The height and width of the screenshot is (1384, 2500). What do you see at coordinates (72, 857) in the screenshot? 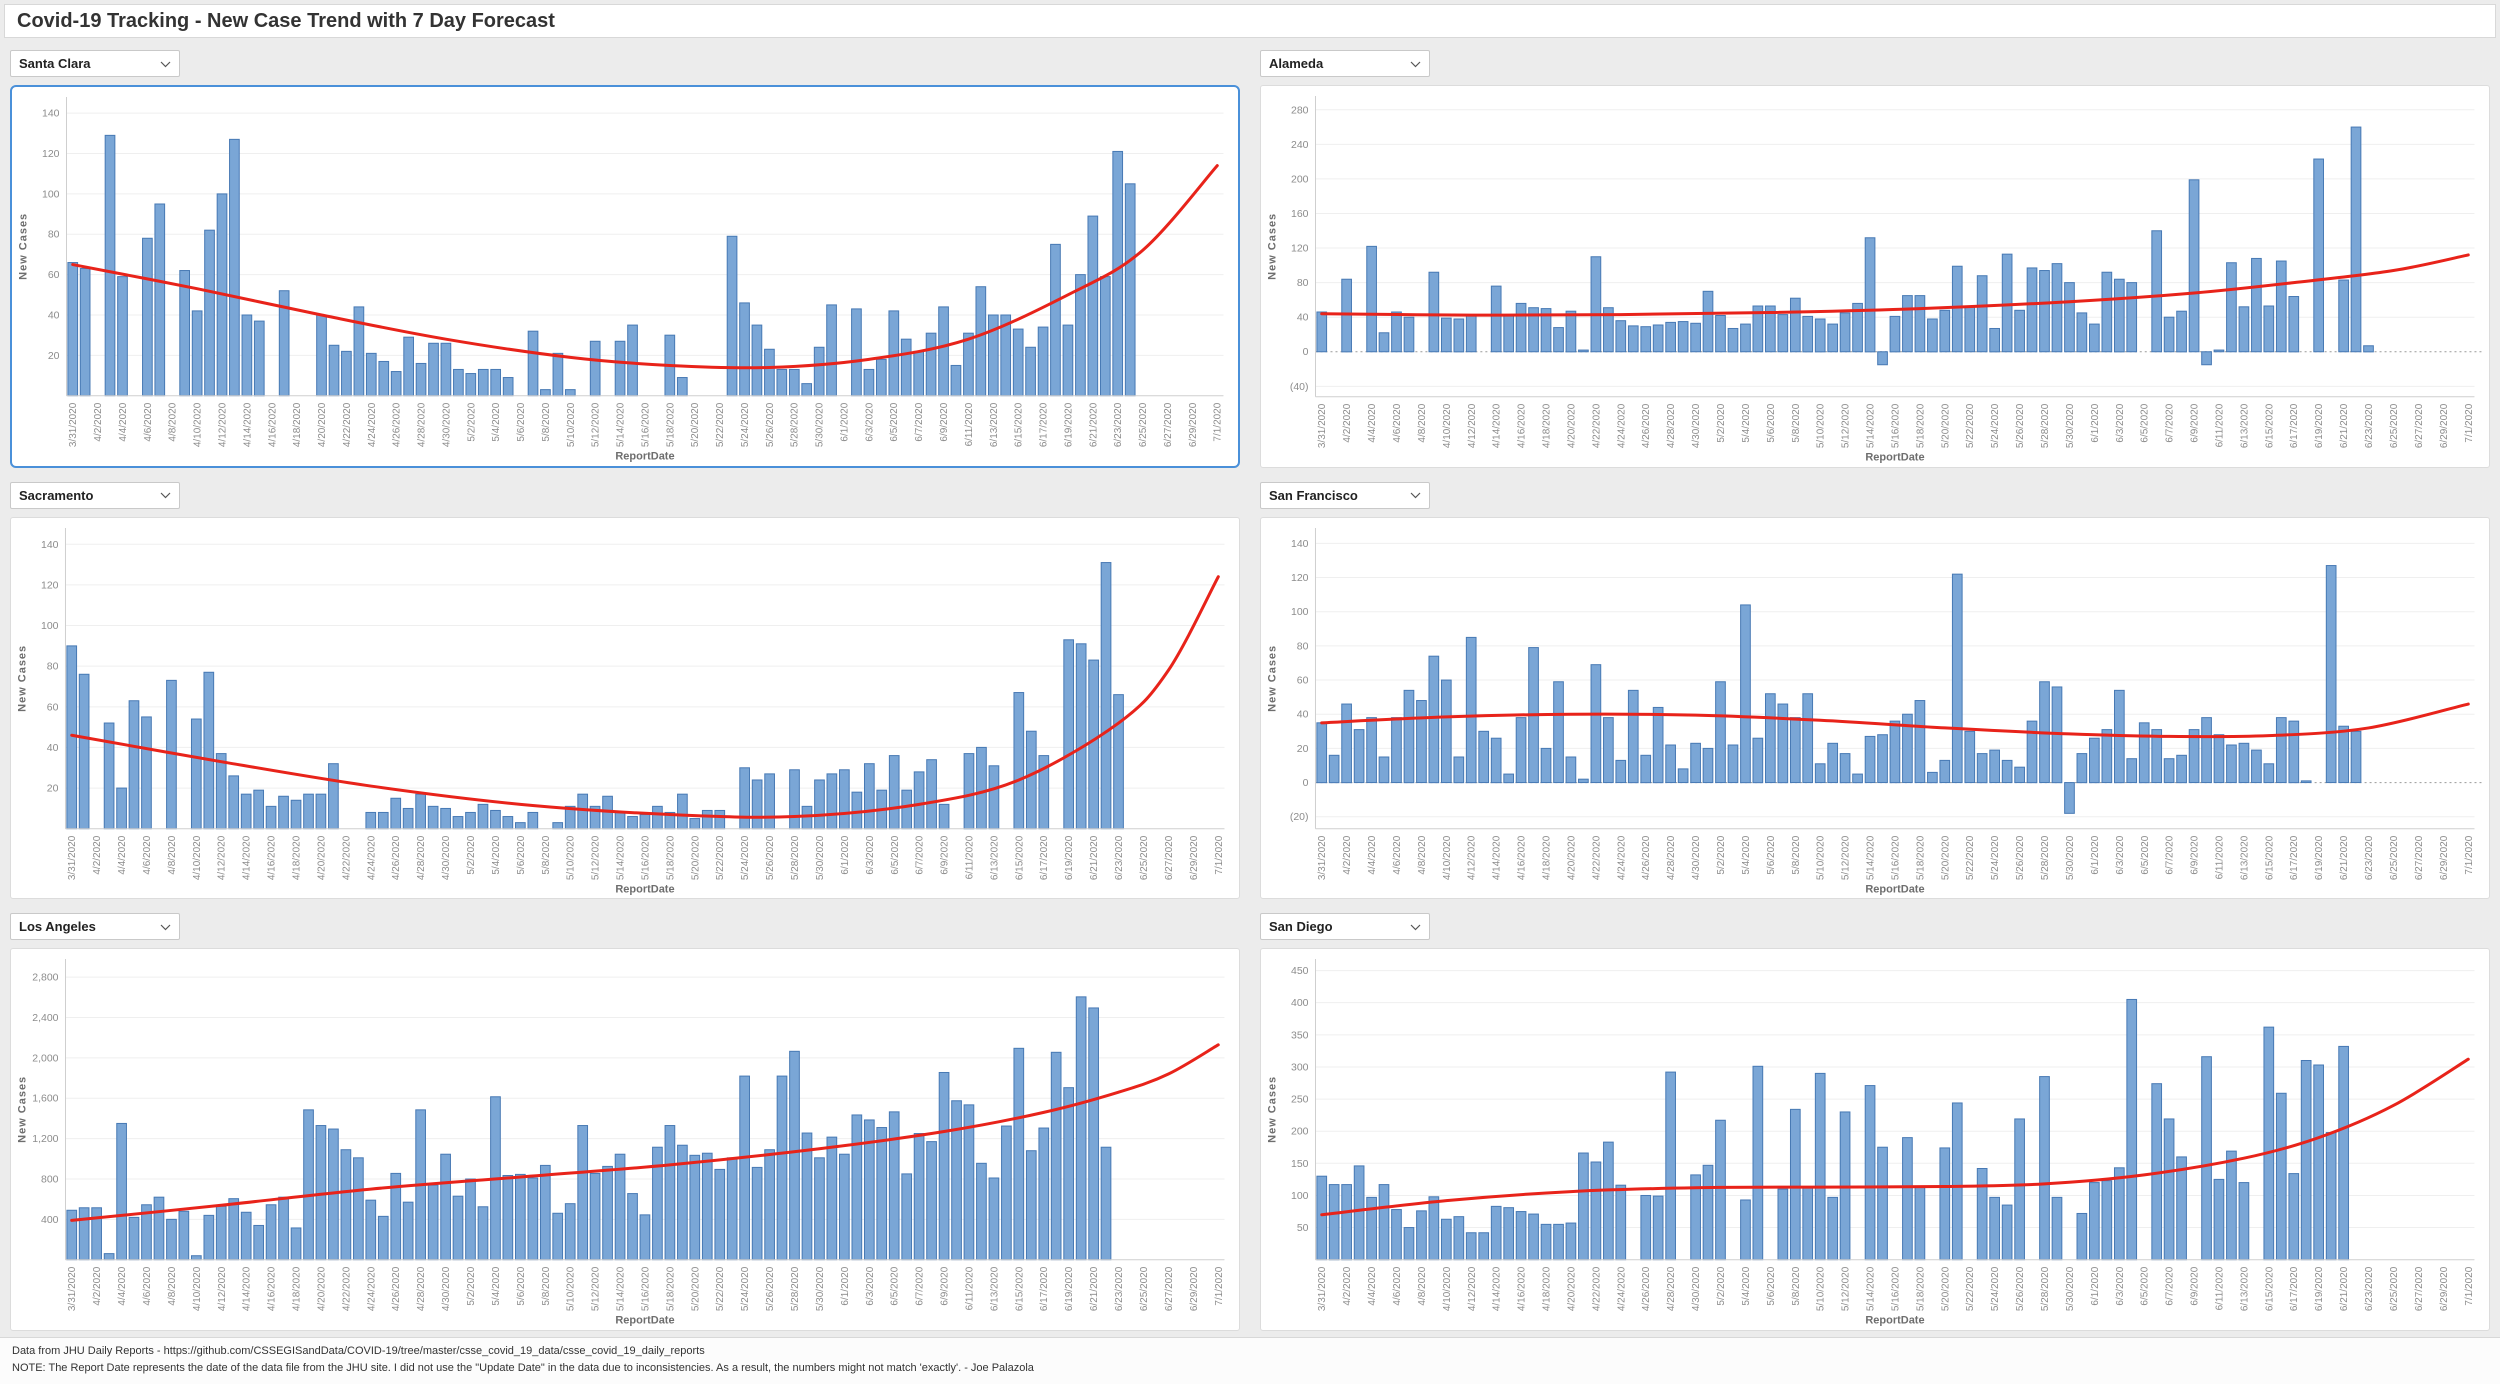
I see `svg-text: 3/31/2020` at bounding box center [72, 857].